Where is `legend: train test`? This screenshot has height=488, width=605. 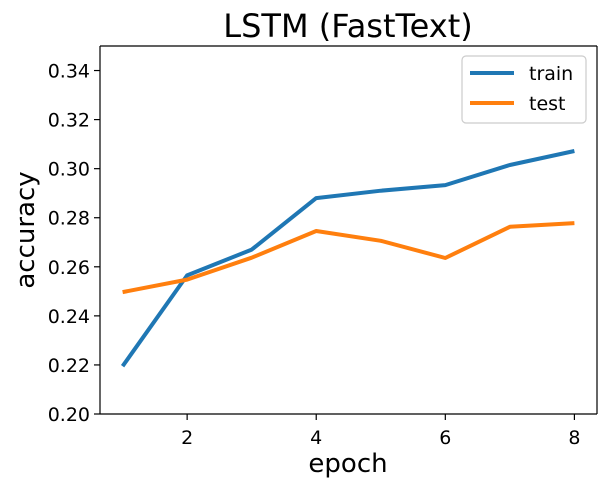 legend: train test is located at coordinates (524, 89).